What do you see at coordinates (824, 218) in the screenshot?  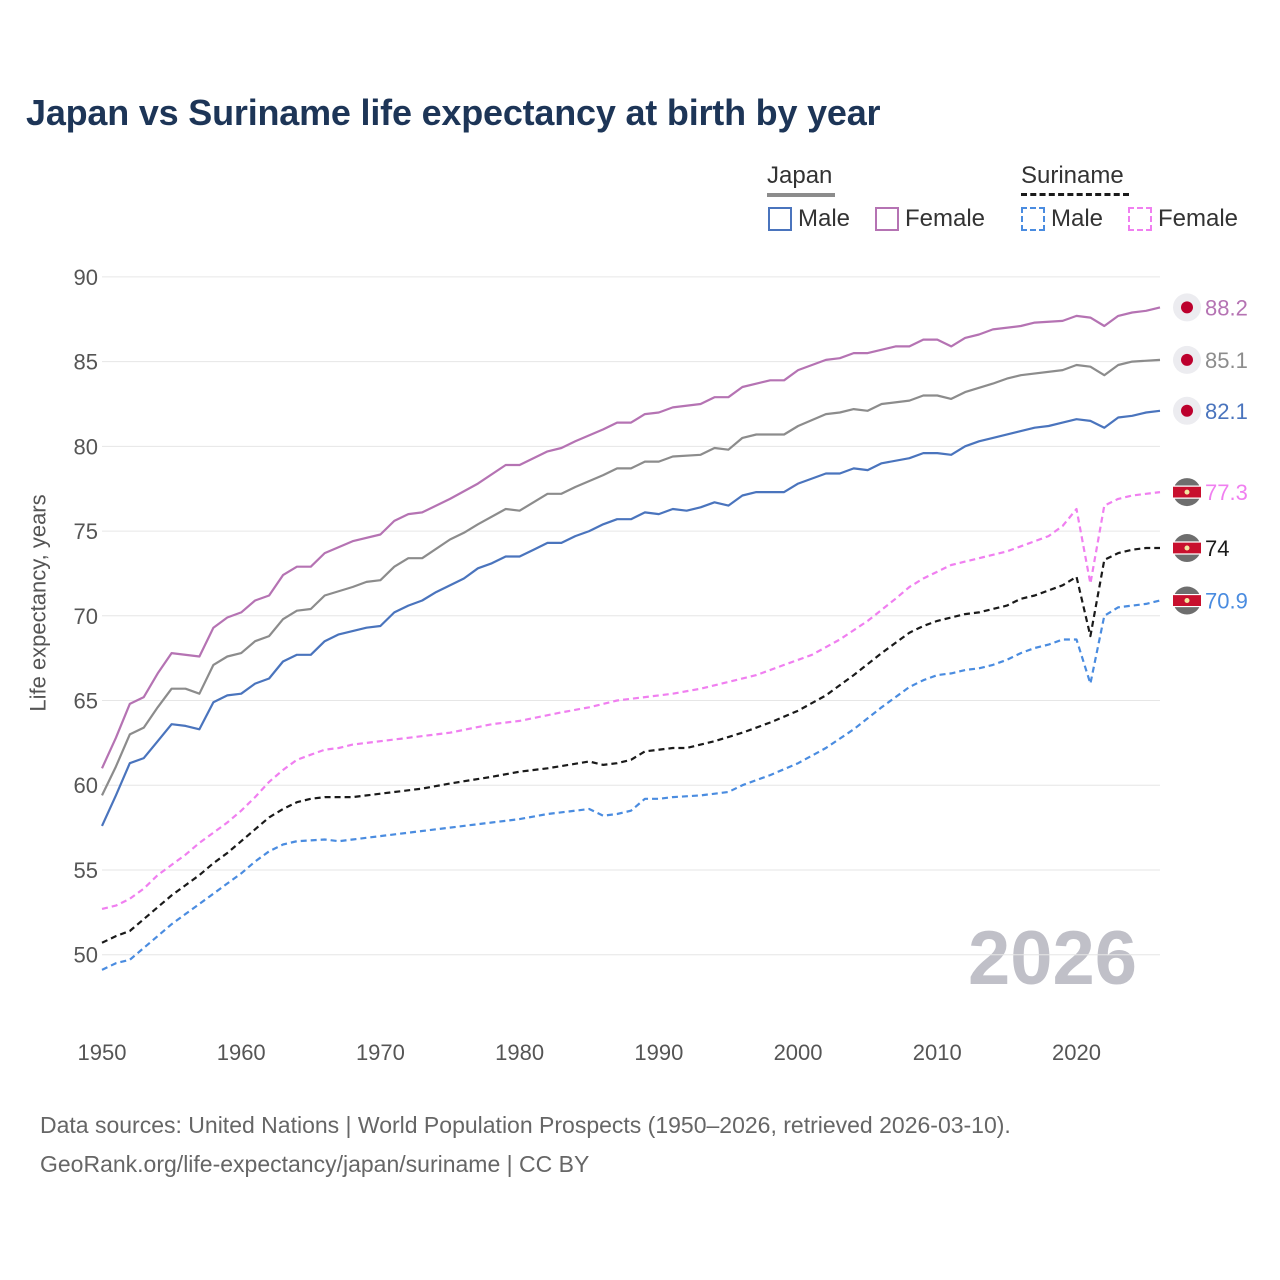 I see `legend-japan-male-label: Male` at bounding box center [824, 218].